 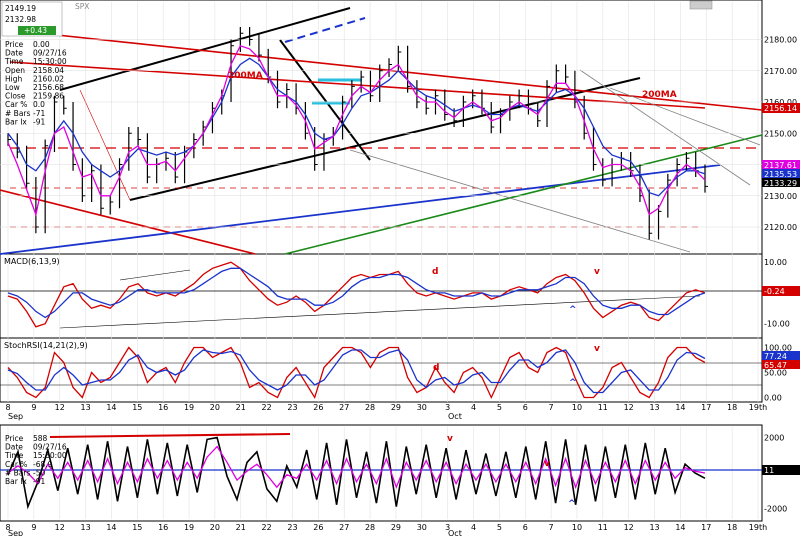 What do you see at coordinates (774, 291) in the screenshot?
I see `macd-tag: -0.24` at bounding box center [774, 291].